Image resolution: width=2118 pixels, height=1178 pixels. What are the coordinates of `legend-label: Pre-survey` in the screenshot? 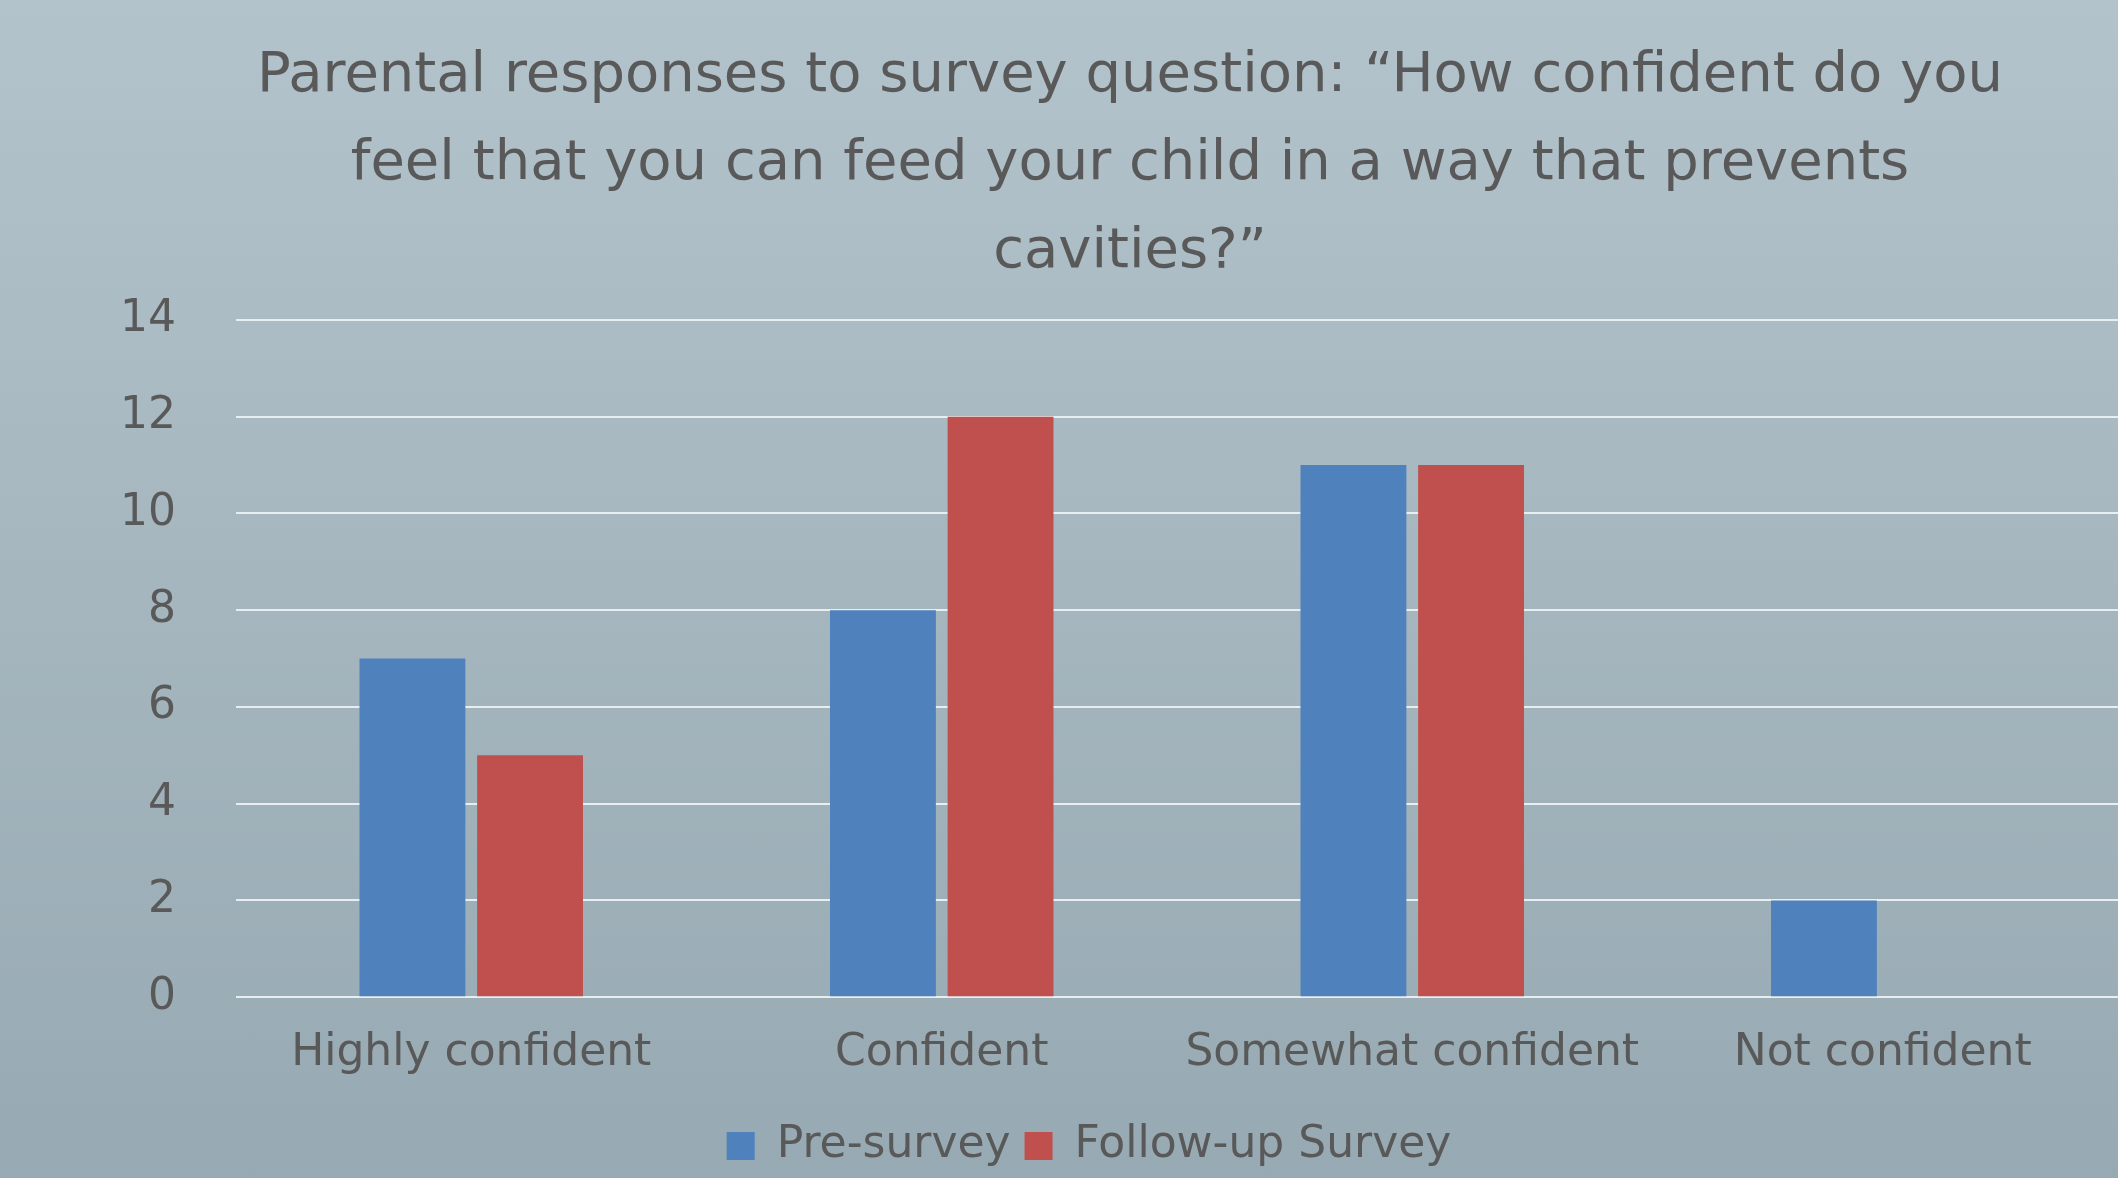 It's located at (893, 1142).